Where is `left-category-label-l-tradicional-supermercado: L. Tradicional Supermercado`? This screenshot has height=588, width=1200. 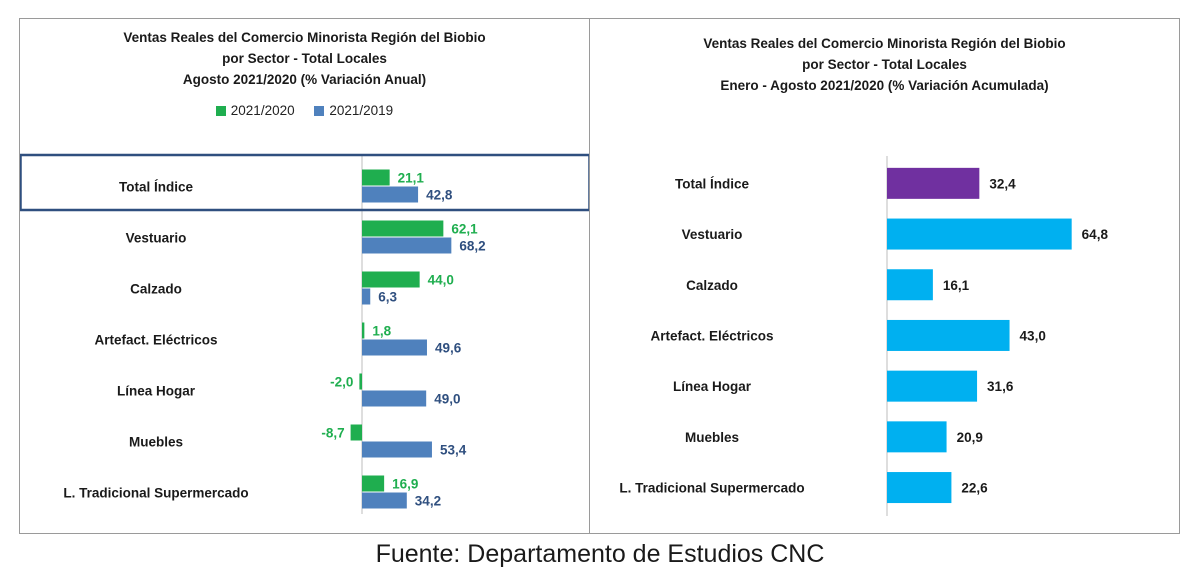
left-category-label-l-tradicional-supermercado: L. Tradicional Supermercado is located at coordinates (155, 493).